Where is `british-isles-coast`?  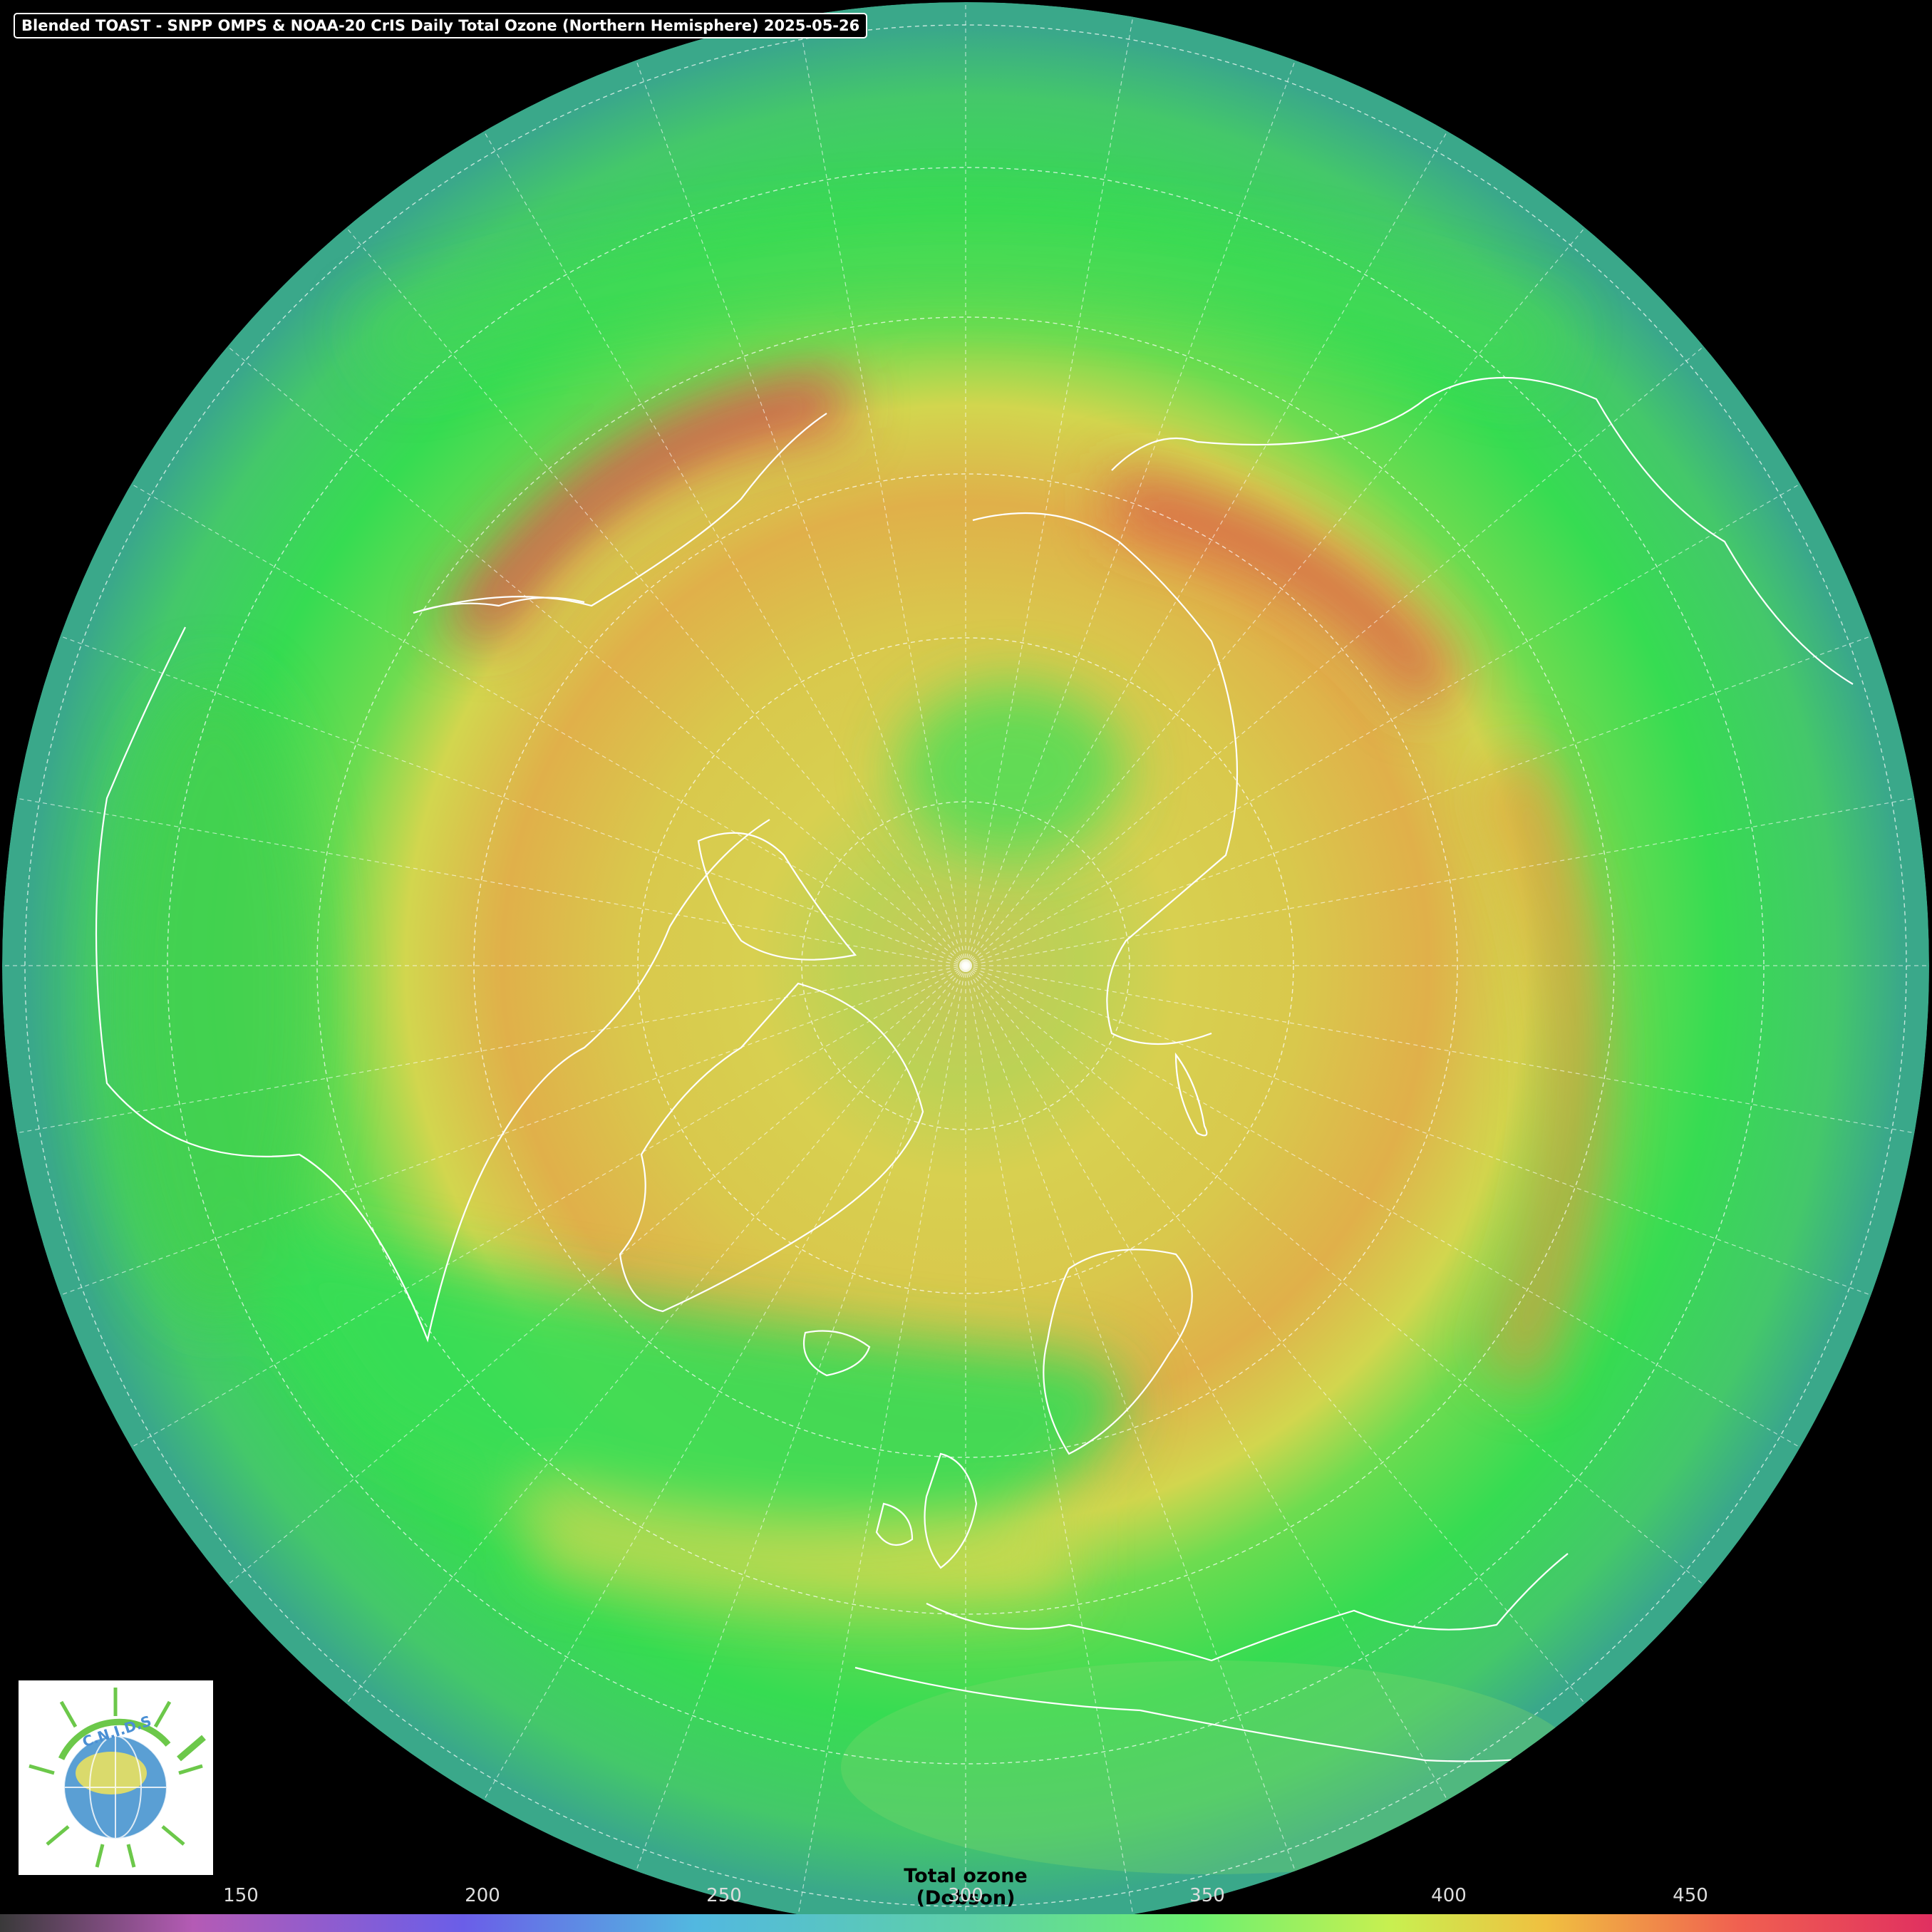
british-isles-coast is located at coordinates (926, 1510).